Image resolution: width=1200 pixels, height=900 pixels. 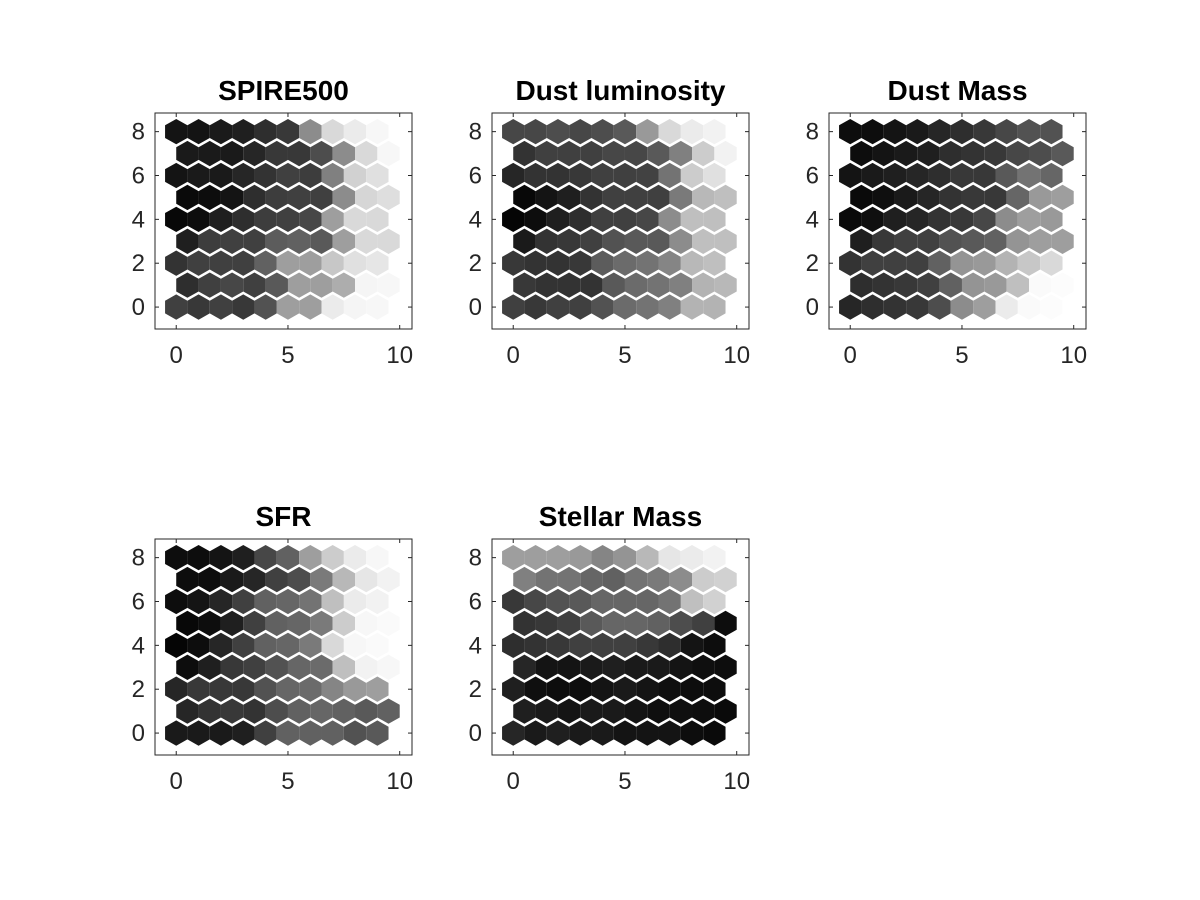 I want to click on panel-title: SFR, so click(x=284, y=516).